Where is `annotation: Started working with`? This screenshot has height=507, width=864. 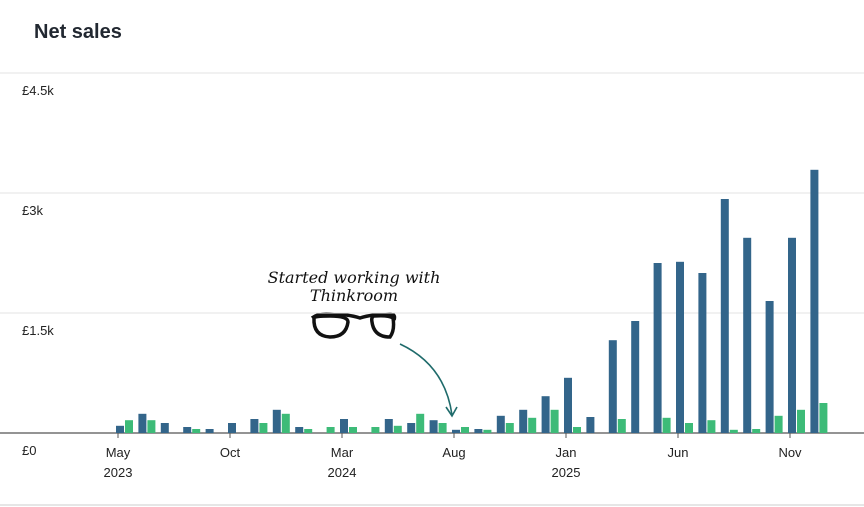 annotation: Started working with is located at coordinates (354, 277).